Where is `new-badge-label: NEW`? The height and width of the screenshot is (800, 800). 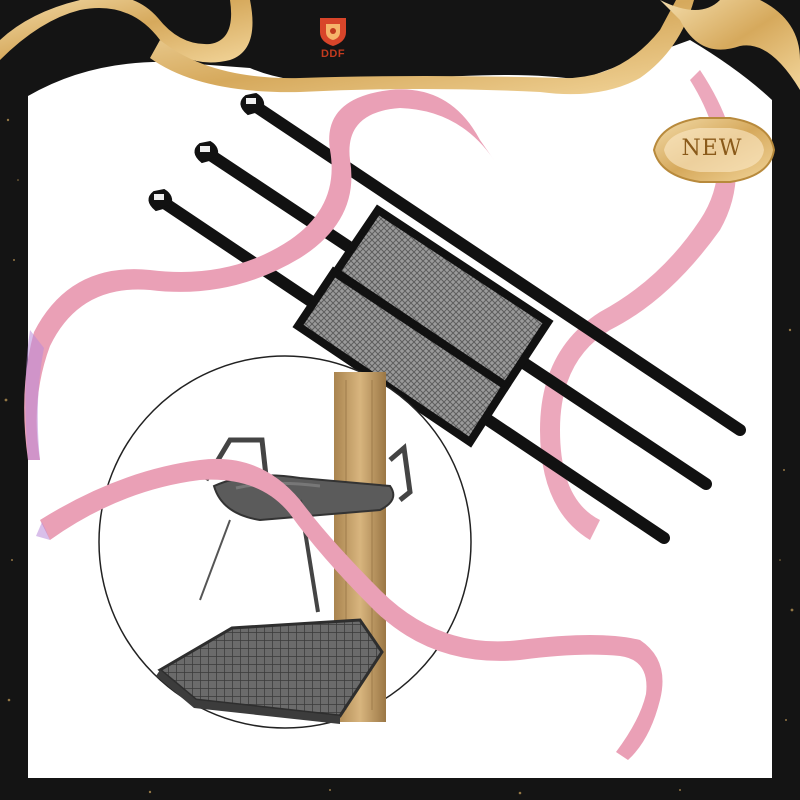 new-badge-label: NEW is located at coordinates (712, 148).